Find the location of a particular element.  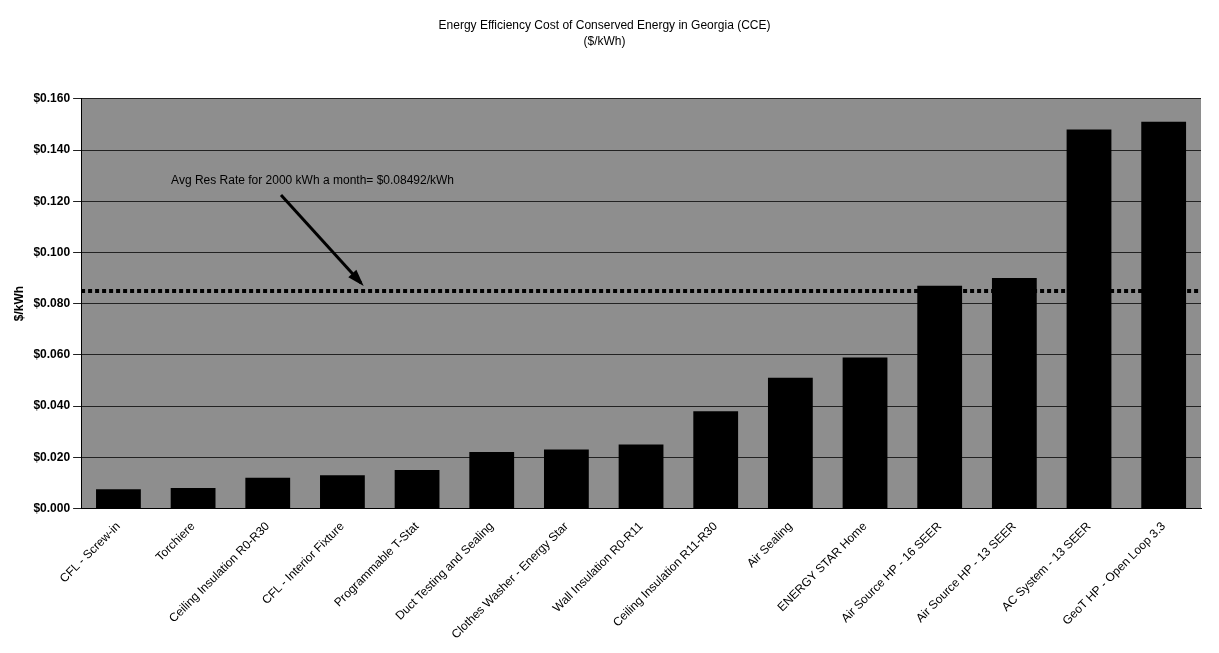

y-tick-label: $0.160 is located at coordinates (52, 98).